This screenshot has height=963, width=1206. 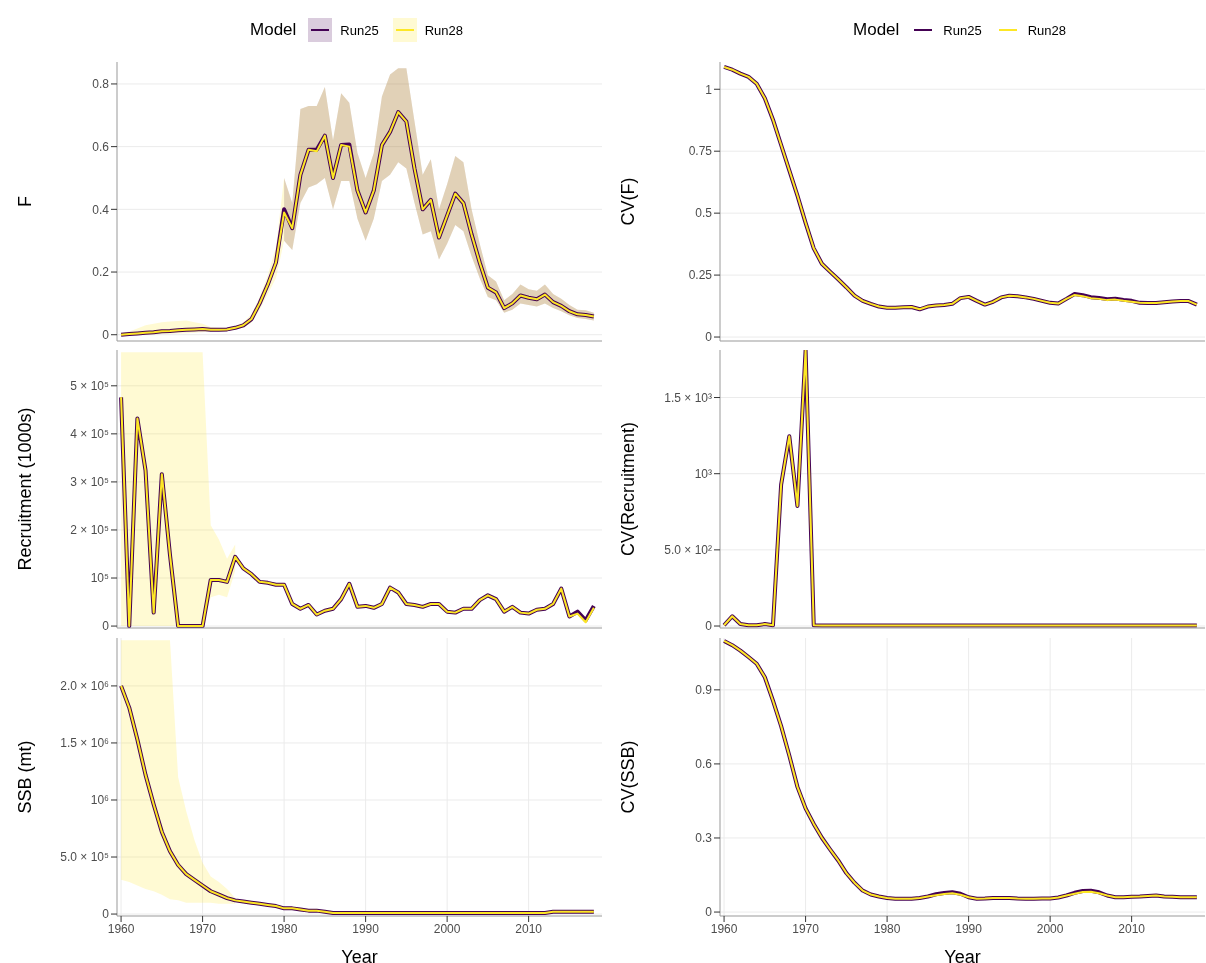 What do you see at coordinates (688, 397) in the screenshot?
I see `y-tick-label: 1.5 × 10³` at bounding box center [688, 397].